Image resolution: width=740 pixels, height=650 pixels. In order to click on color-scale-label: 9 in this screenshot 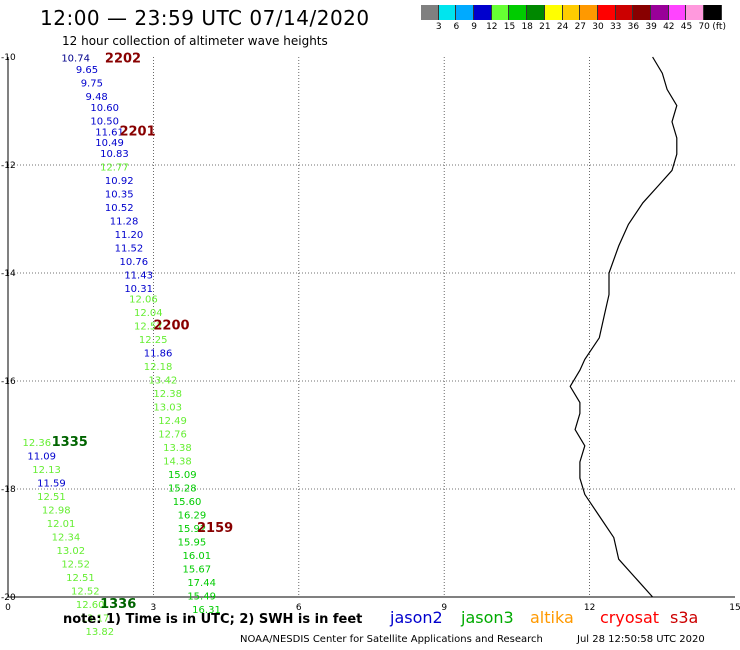, I will do `click(474, 27)`.